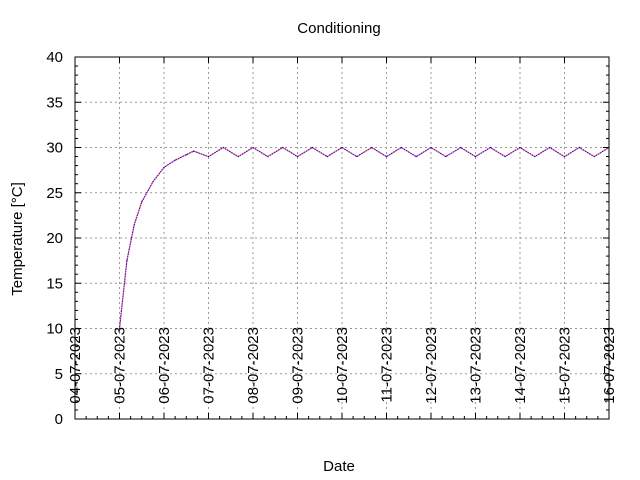  I want to click on x-tick-label: 09-07-2023, so click(298, 365).